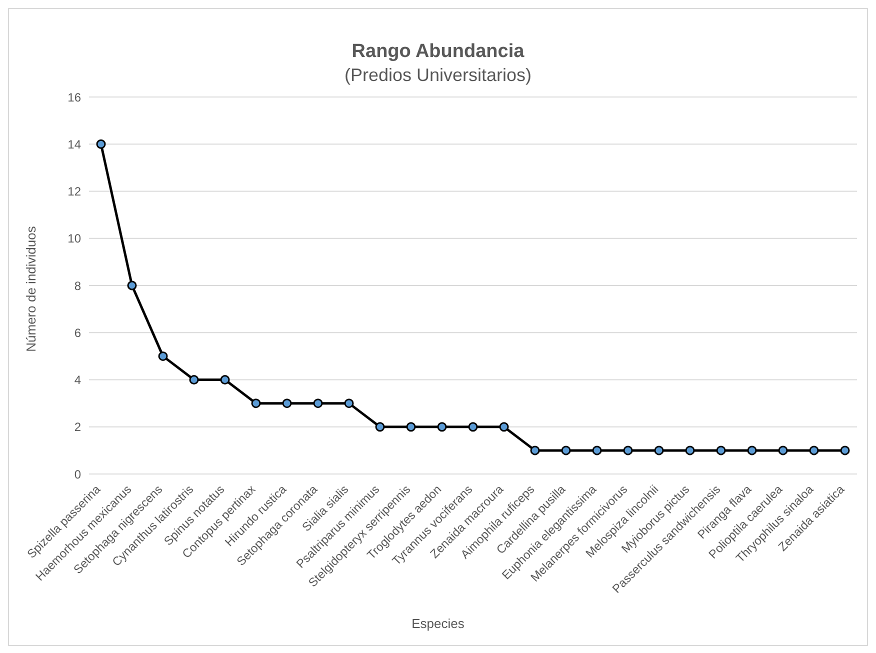 The width and height of the screenshot is (876, 653). Describe the element at coordinates (75, 97) in the screenshot. I see `y-tick-label: 16` at that location.